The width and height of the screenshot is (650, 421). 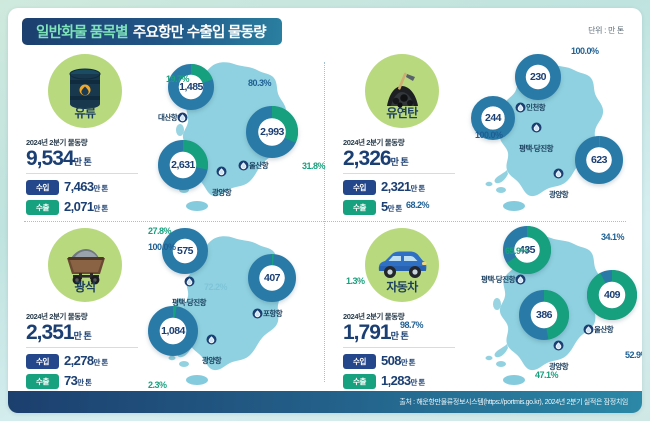 I want to click on port-volume-ore-1: 407, so click(x=272, y=278).